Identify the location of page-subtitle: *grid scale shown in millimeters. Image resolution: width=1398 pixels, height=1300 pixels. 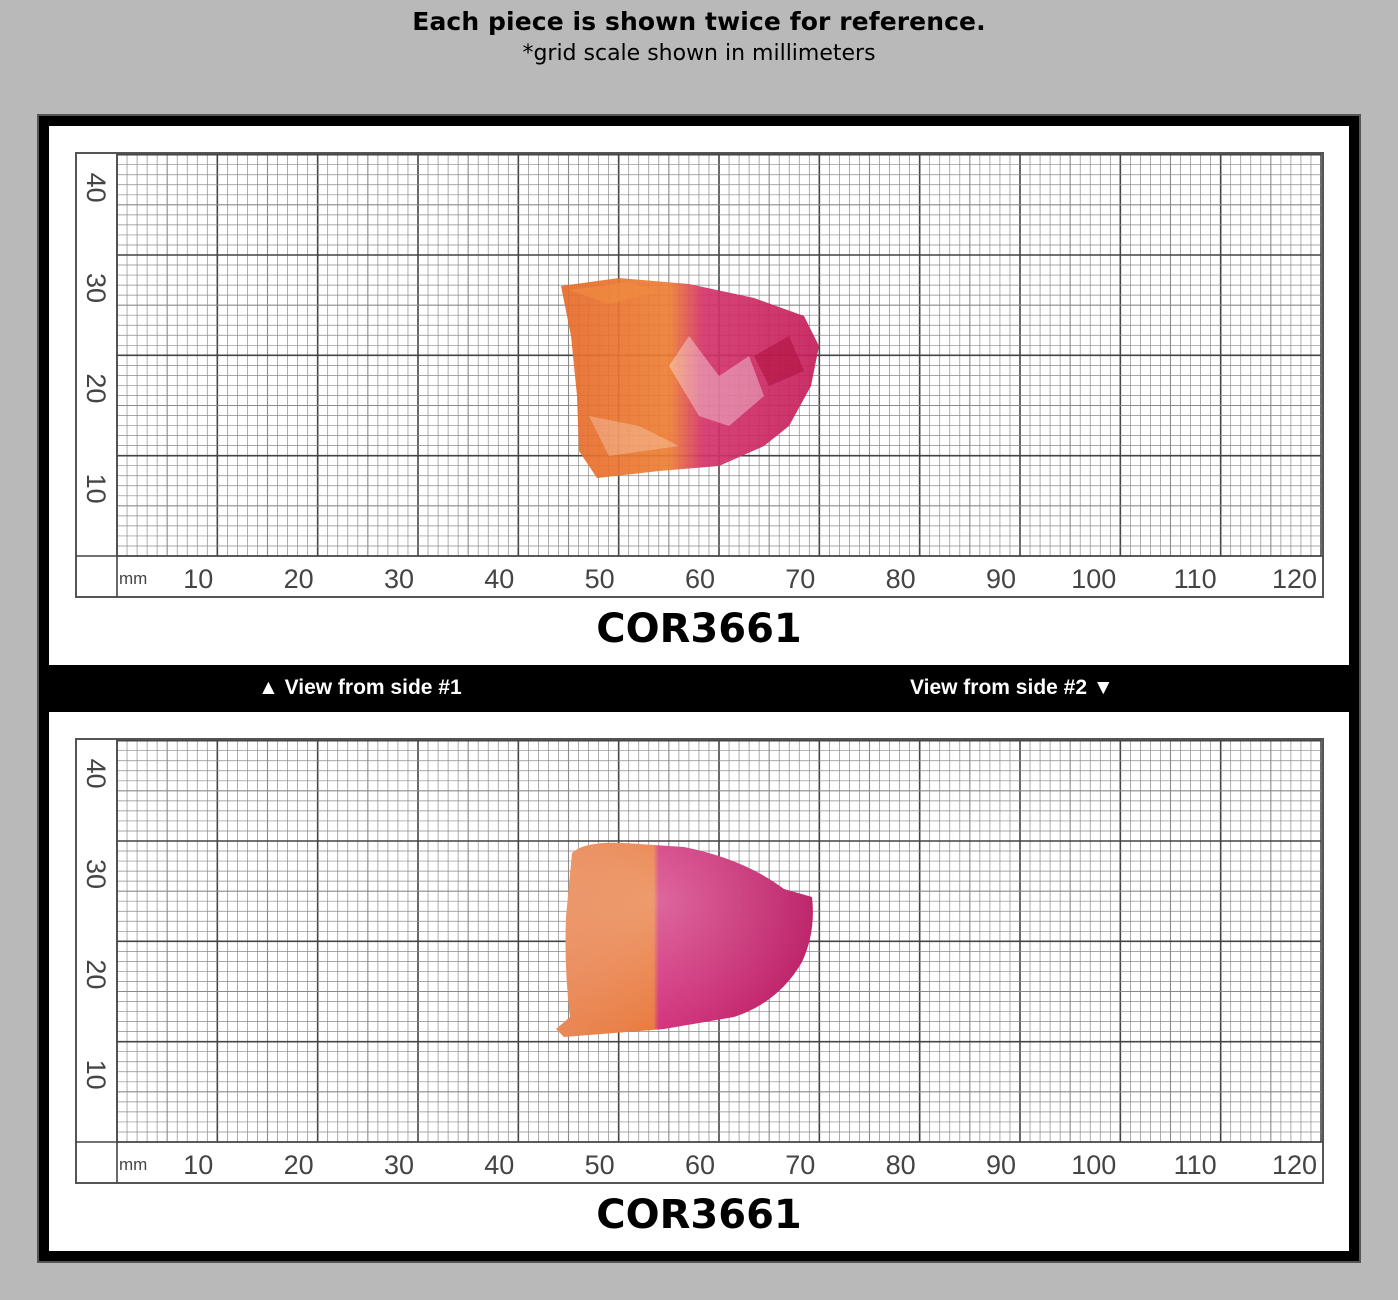
(699, 53).